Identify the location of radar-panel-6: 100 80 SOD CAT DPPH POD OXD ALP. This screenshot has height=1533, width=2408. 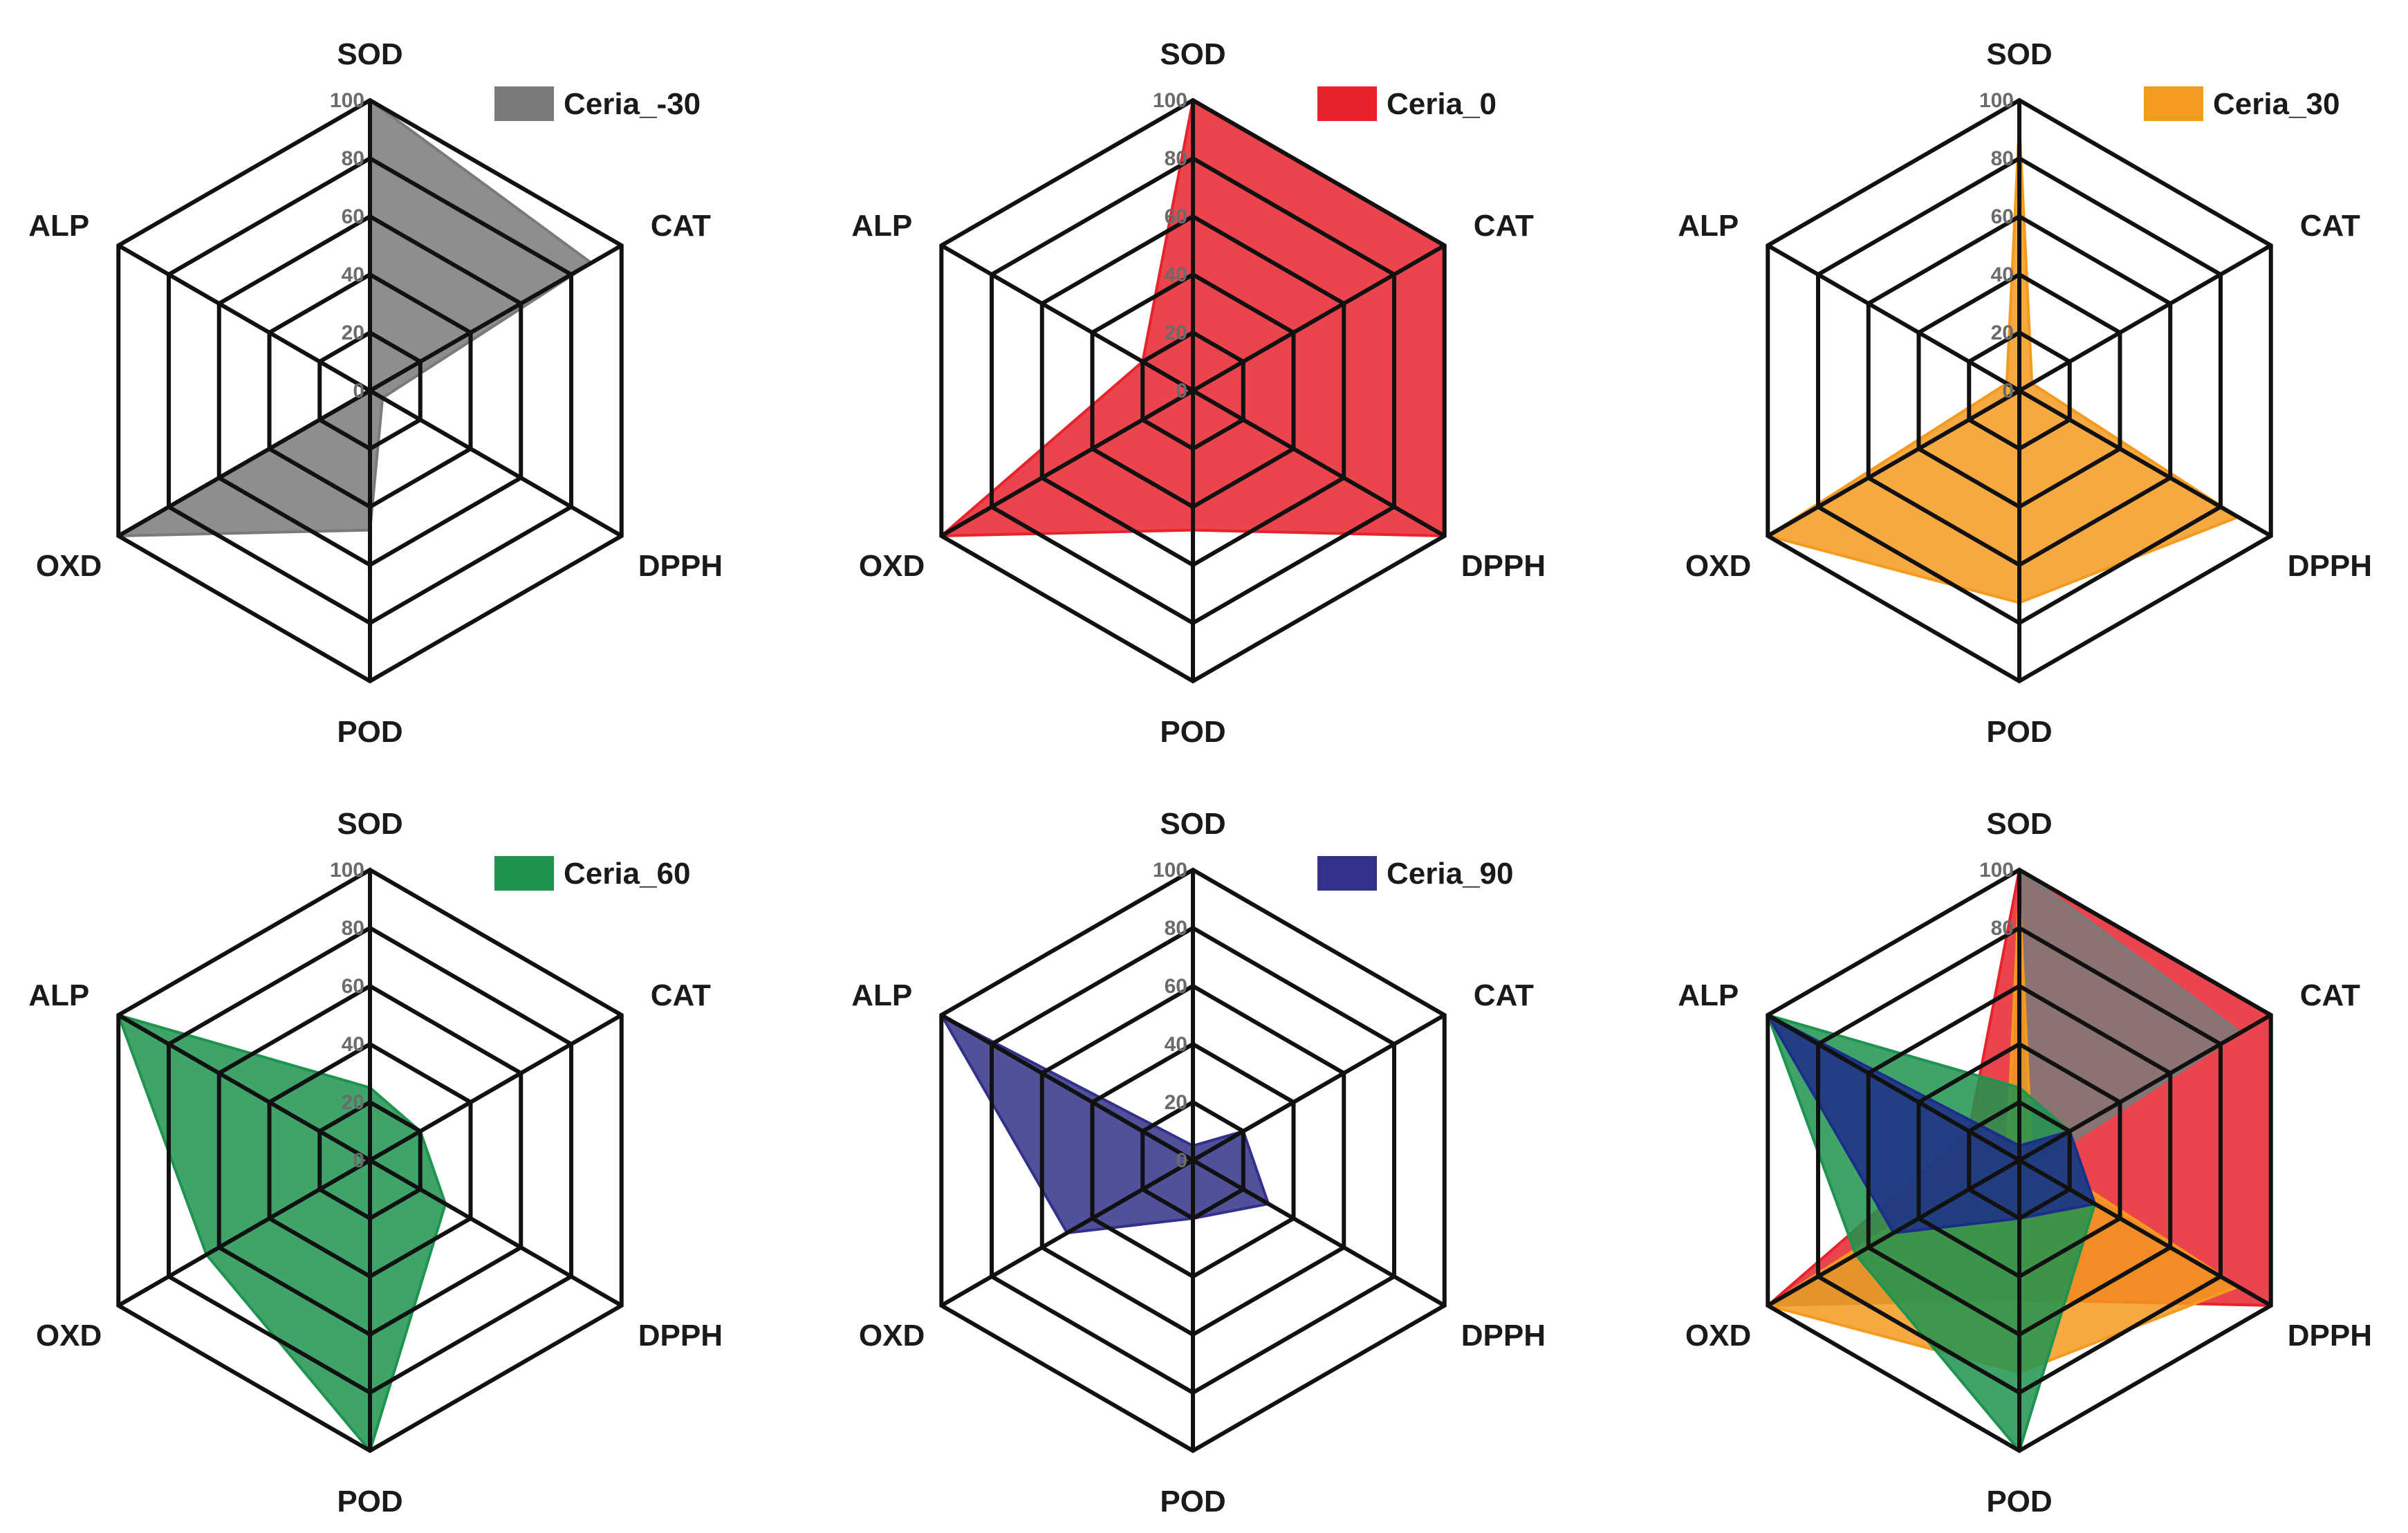
(2025, 1162).